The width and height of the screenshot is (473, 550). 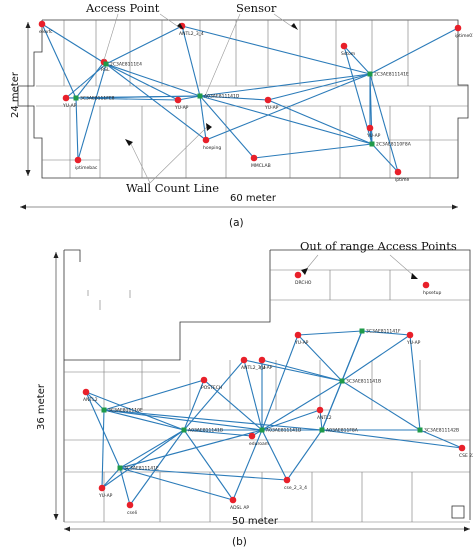 What do you see at coordinates (303, 283) in the screenshot?
I see `access-point-label: DRCHO` at bounding box center [303, 283].